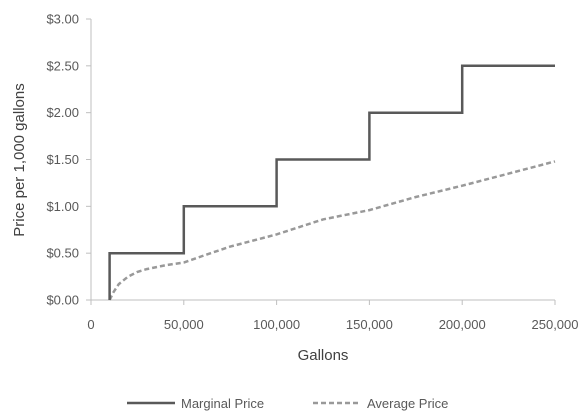 Image resolution: width=584 pixels, height=412 pixels. What do you see at coordinates (222, 403) in the screenshot?
I see `legend-label: Marginal Price` at bounding box center [222, 403].